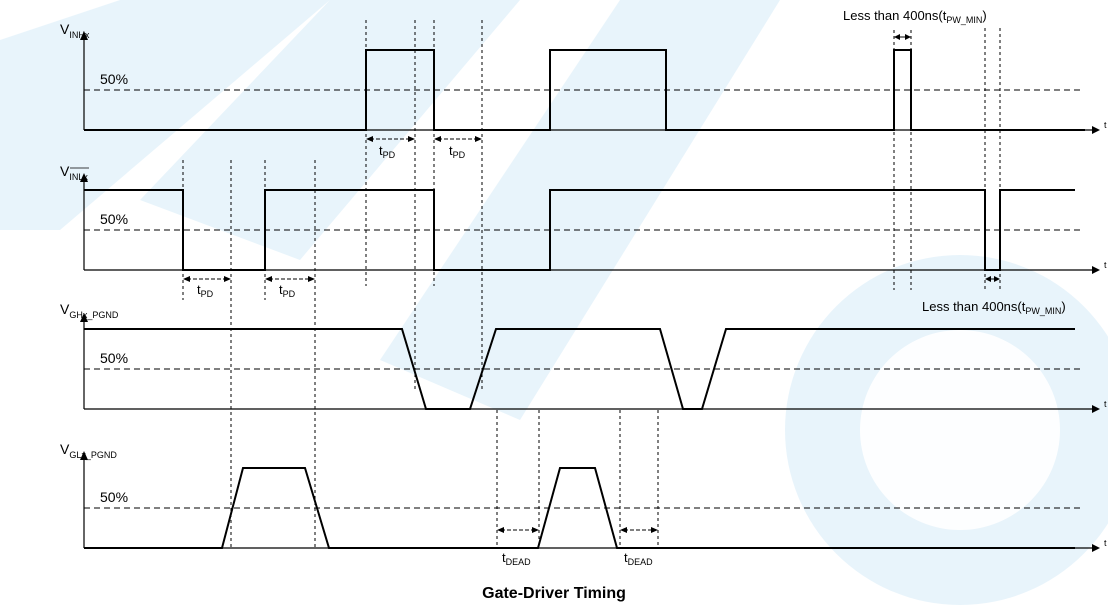  Describe the element at coordinates (915, 16) in the screenshot. I see `pulse-note-top: Less than 400ns(tPW_MIN)` at that location.